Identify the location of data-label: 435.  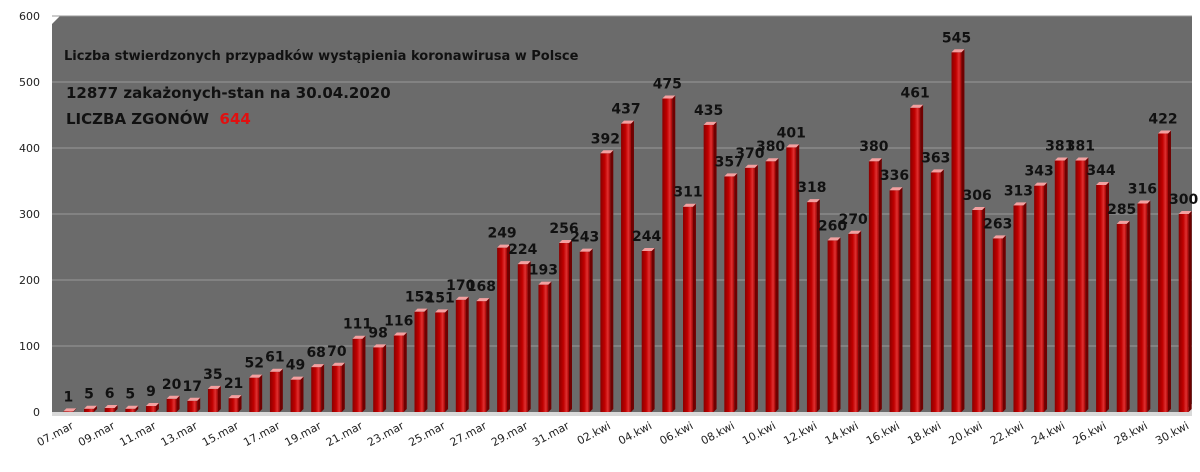
(708, 111).